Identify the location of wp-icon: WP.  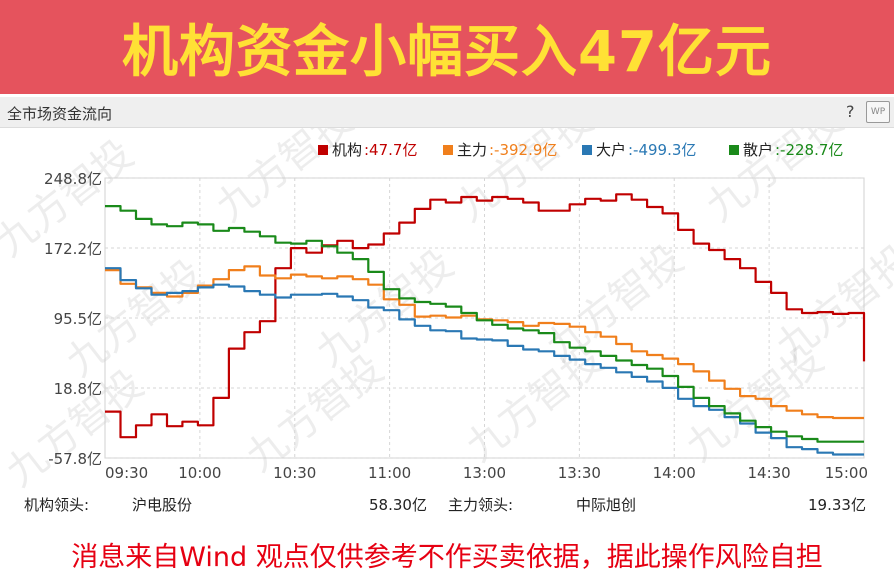
(878, 112).